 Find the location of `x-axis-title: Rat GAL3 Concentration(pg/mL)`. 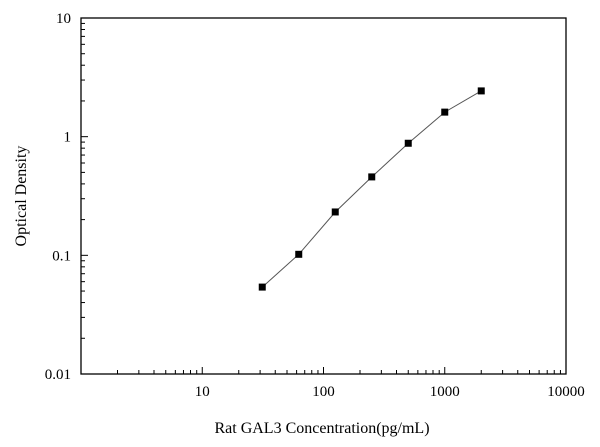

x-axis-title: Rat GAL3 Concentration(pg/mL) is located at coordinates (321, 428).